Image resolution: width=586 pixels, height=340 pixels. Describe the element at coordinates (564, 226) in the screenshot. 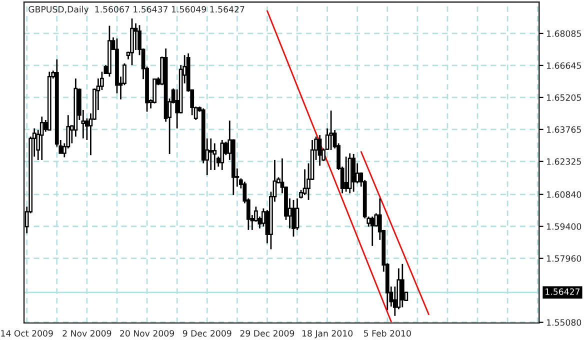

I see `y-tick-label: 1.59400` at that location.